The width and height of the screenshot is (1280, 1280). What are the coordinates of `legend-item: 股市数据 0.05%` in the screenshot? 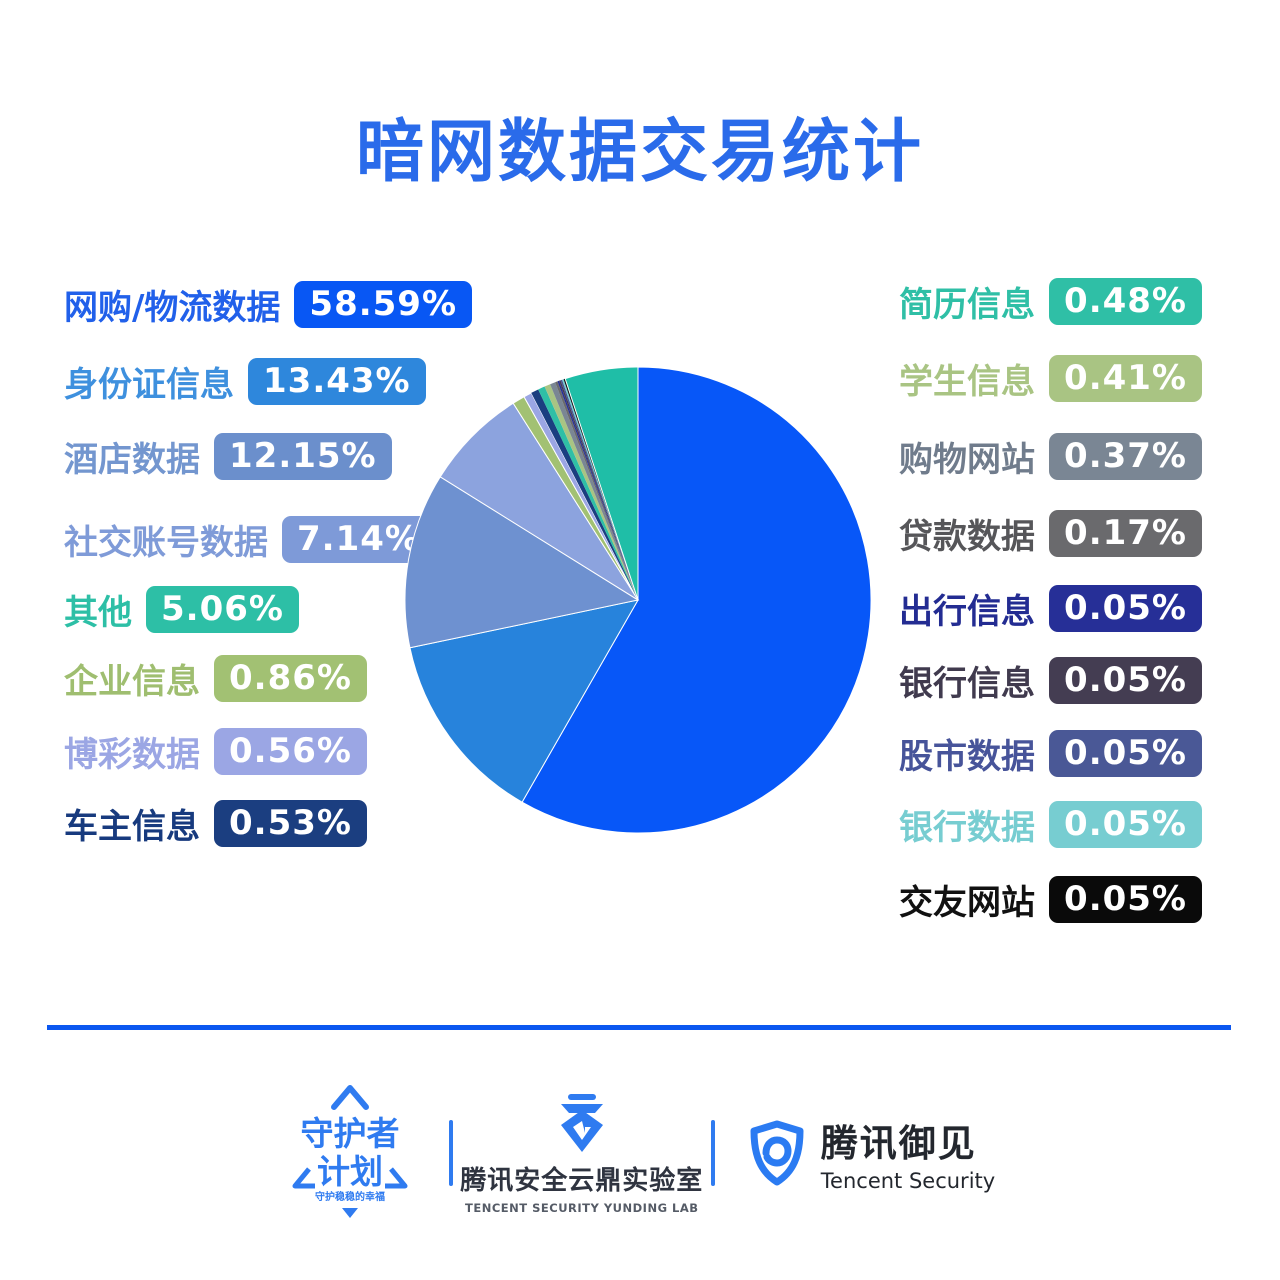 It's located at (1050, 753).